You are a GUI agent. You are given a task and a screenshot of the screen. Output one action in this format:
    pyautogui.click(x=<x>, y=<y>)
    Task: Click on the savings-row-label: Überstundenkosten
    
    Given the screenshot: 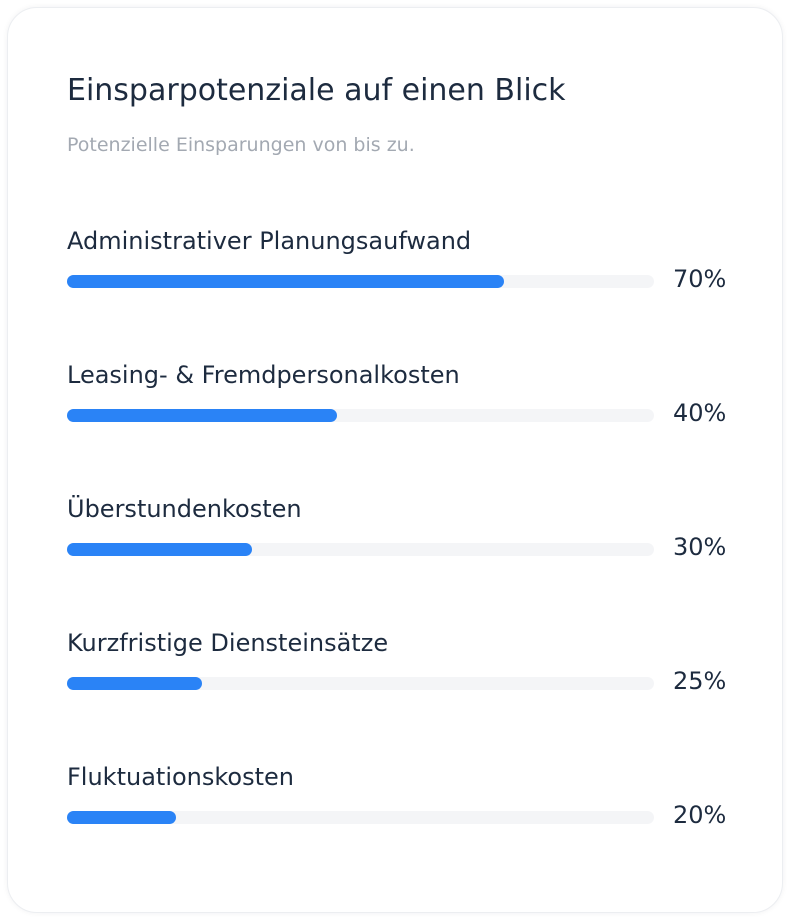 What is the action you would take?
    pyautogui.click(x=184, y=509)
    